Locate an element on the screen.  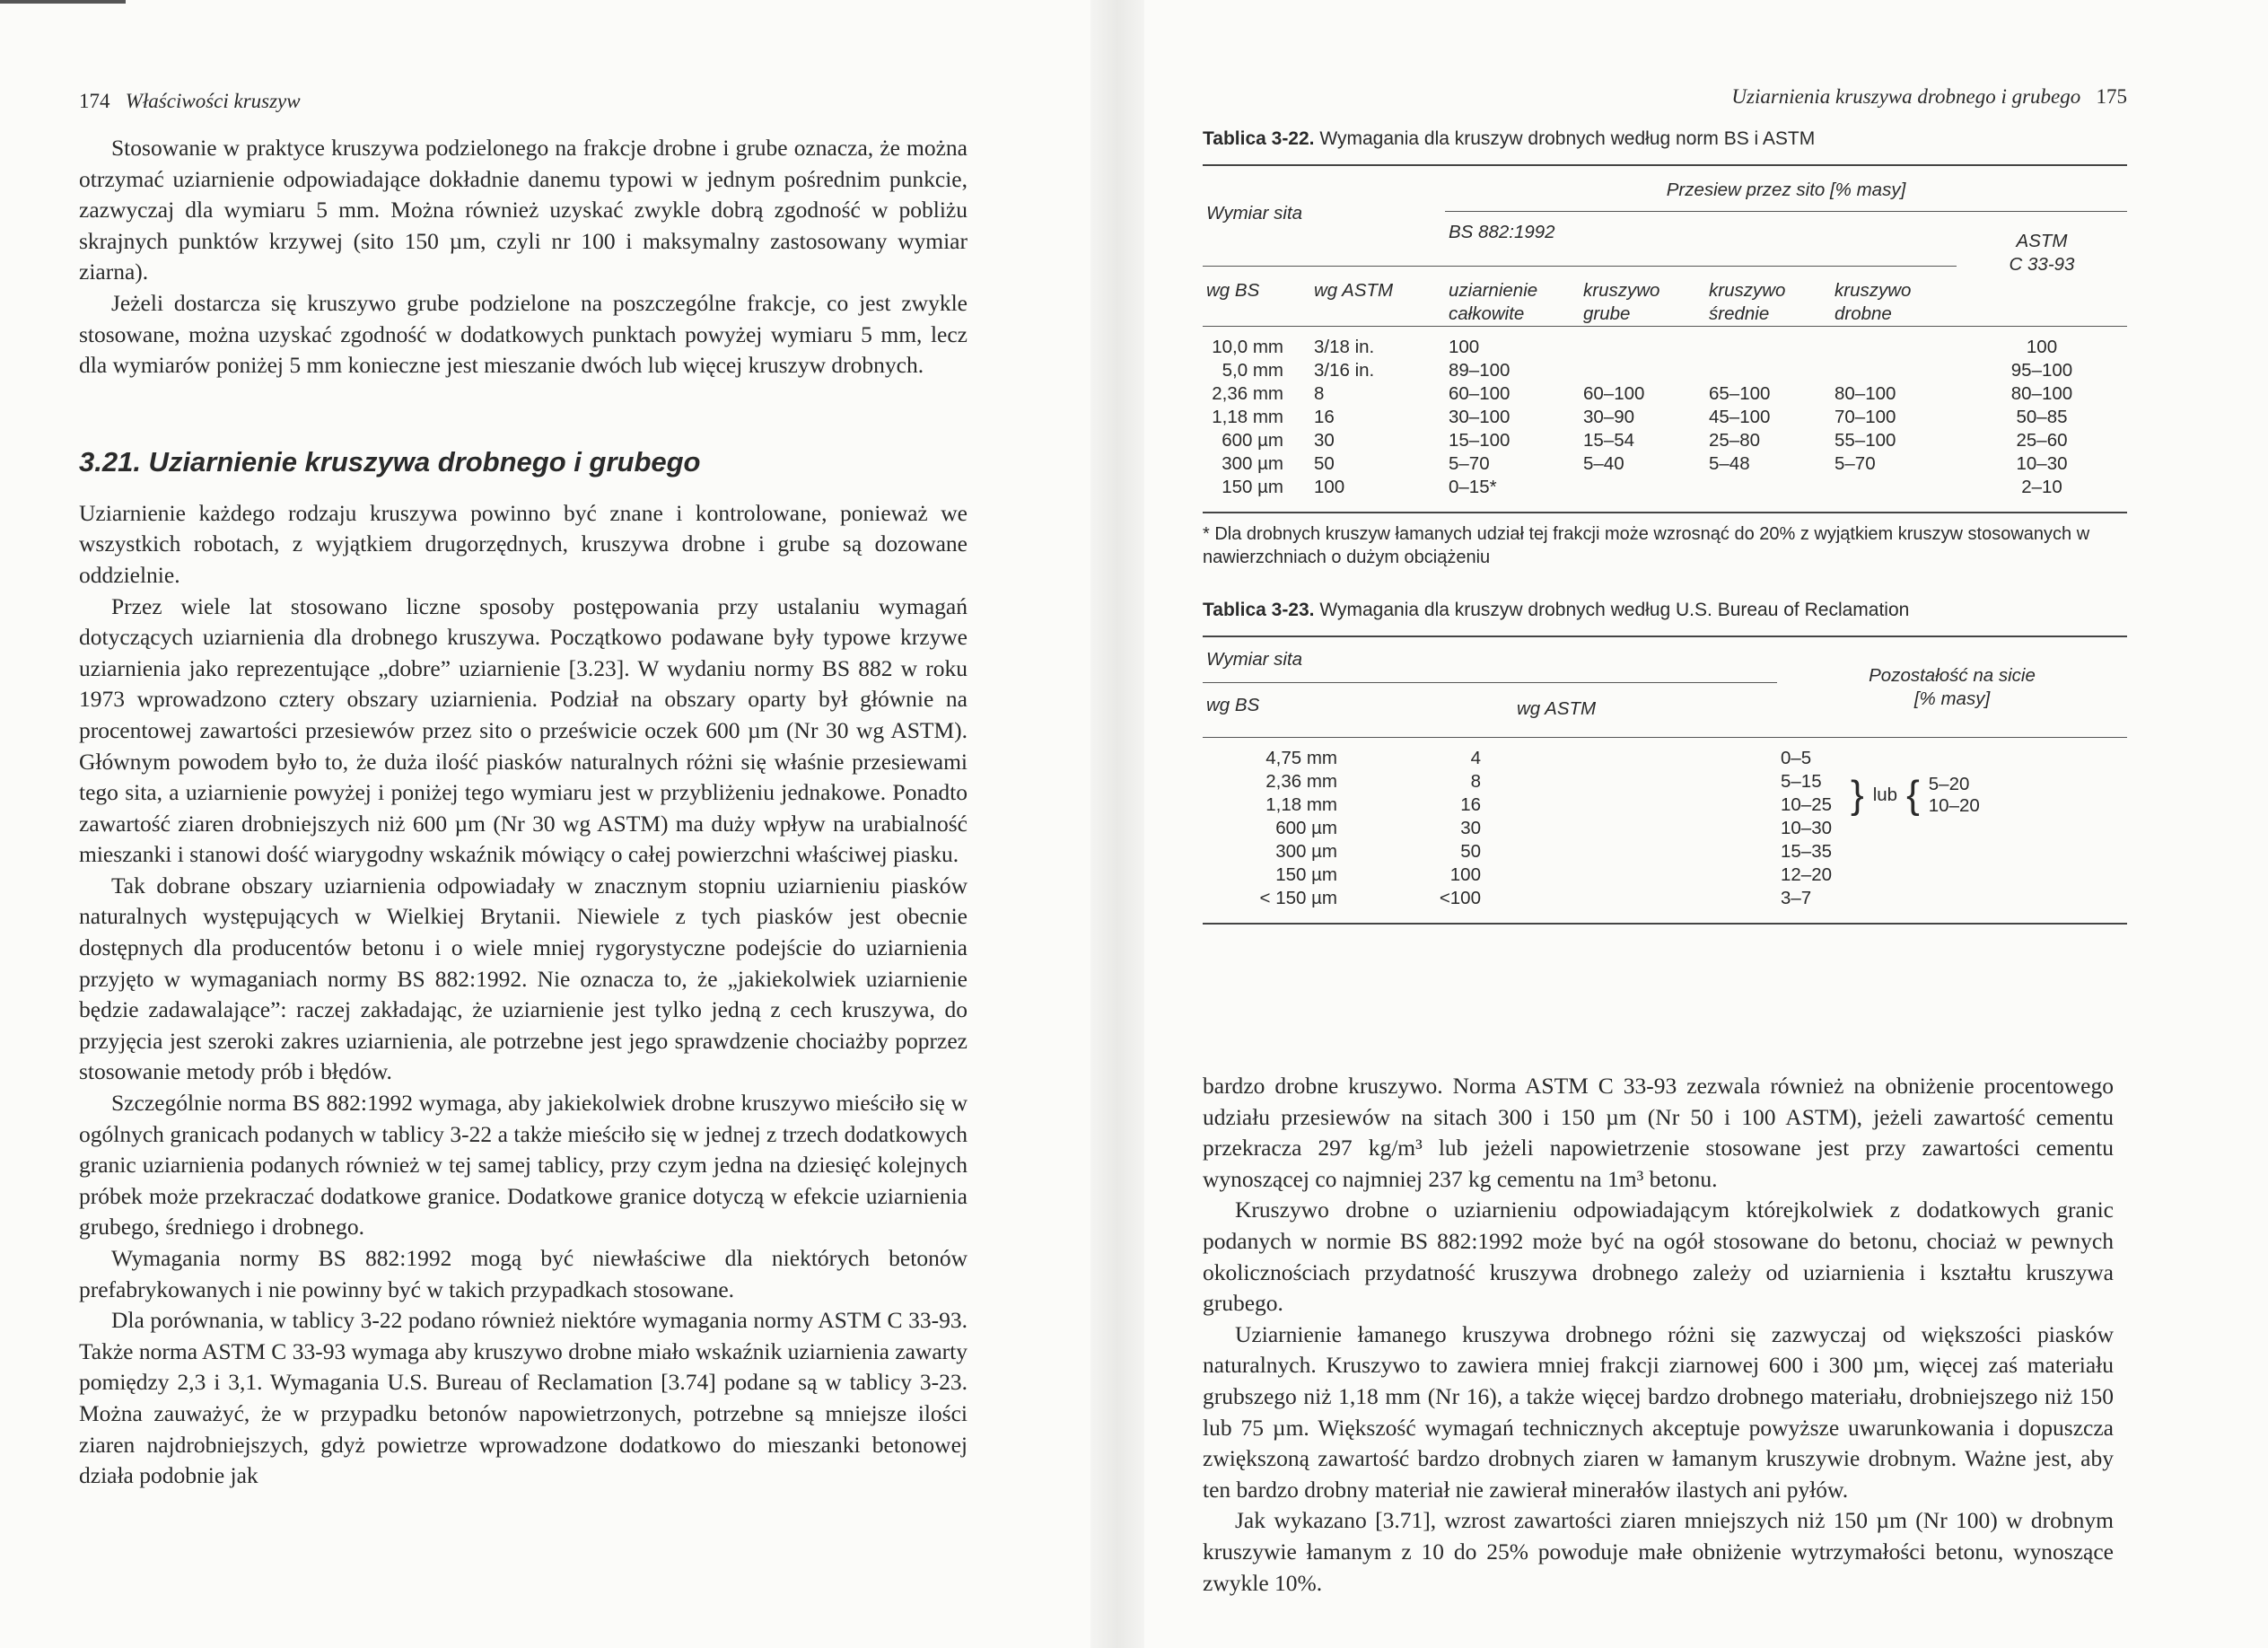
cell-c33: 10–30 is located at coordinates (2042, 463).